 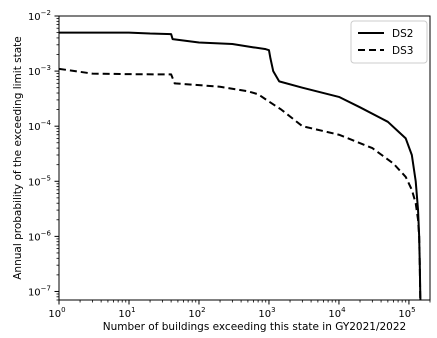 I want to click on y-tick-label: 10⁻⁵, so click(x=39, y=181).